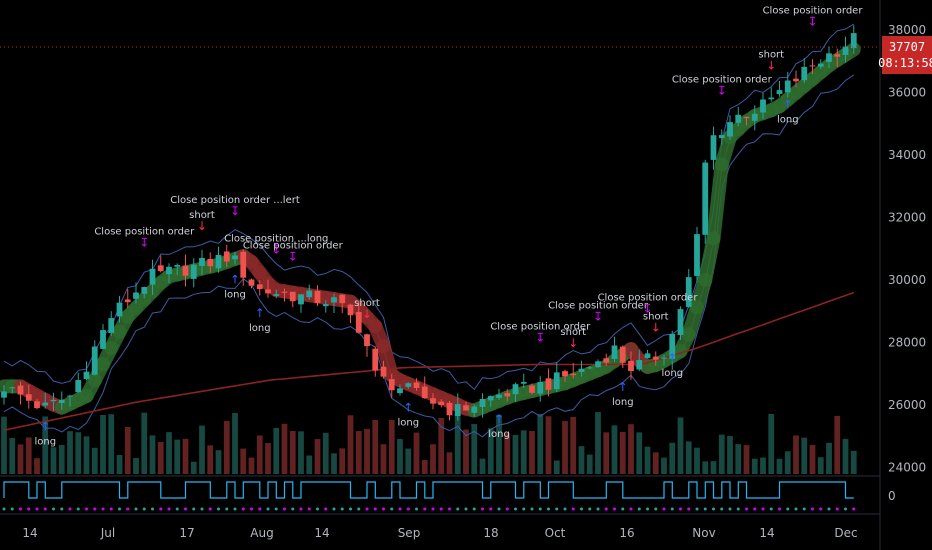 This screenshot has height=550, width=932. What do you see at coordinates (499, 419) in the screenshot?
I see `long-arrow: ↑` at bounding box center [499, 419].